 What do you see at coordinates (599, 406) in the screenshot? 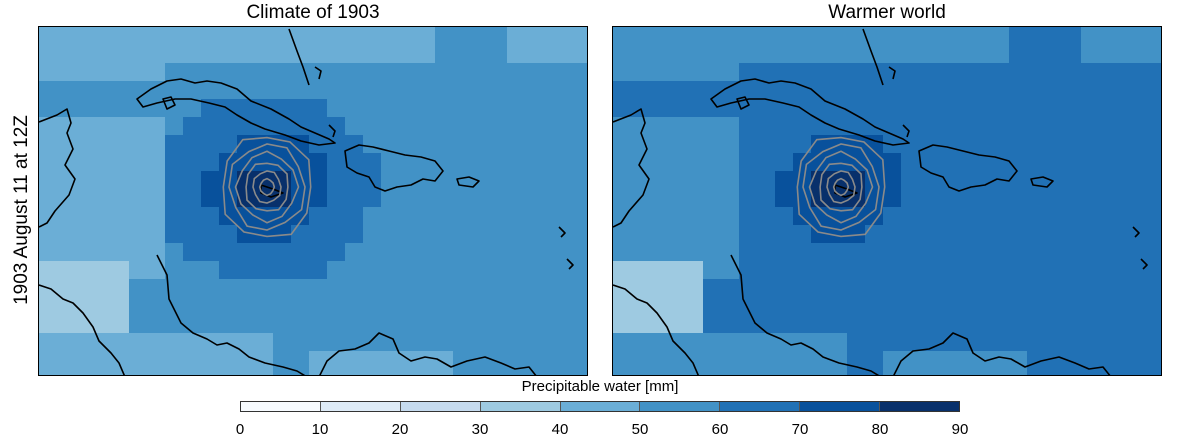
I see `colorbar-bin` at bounding box center [599, 406].